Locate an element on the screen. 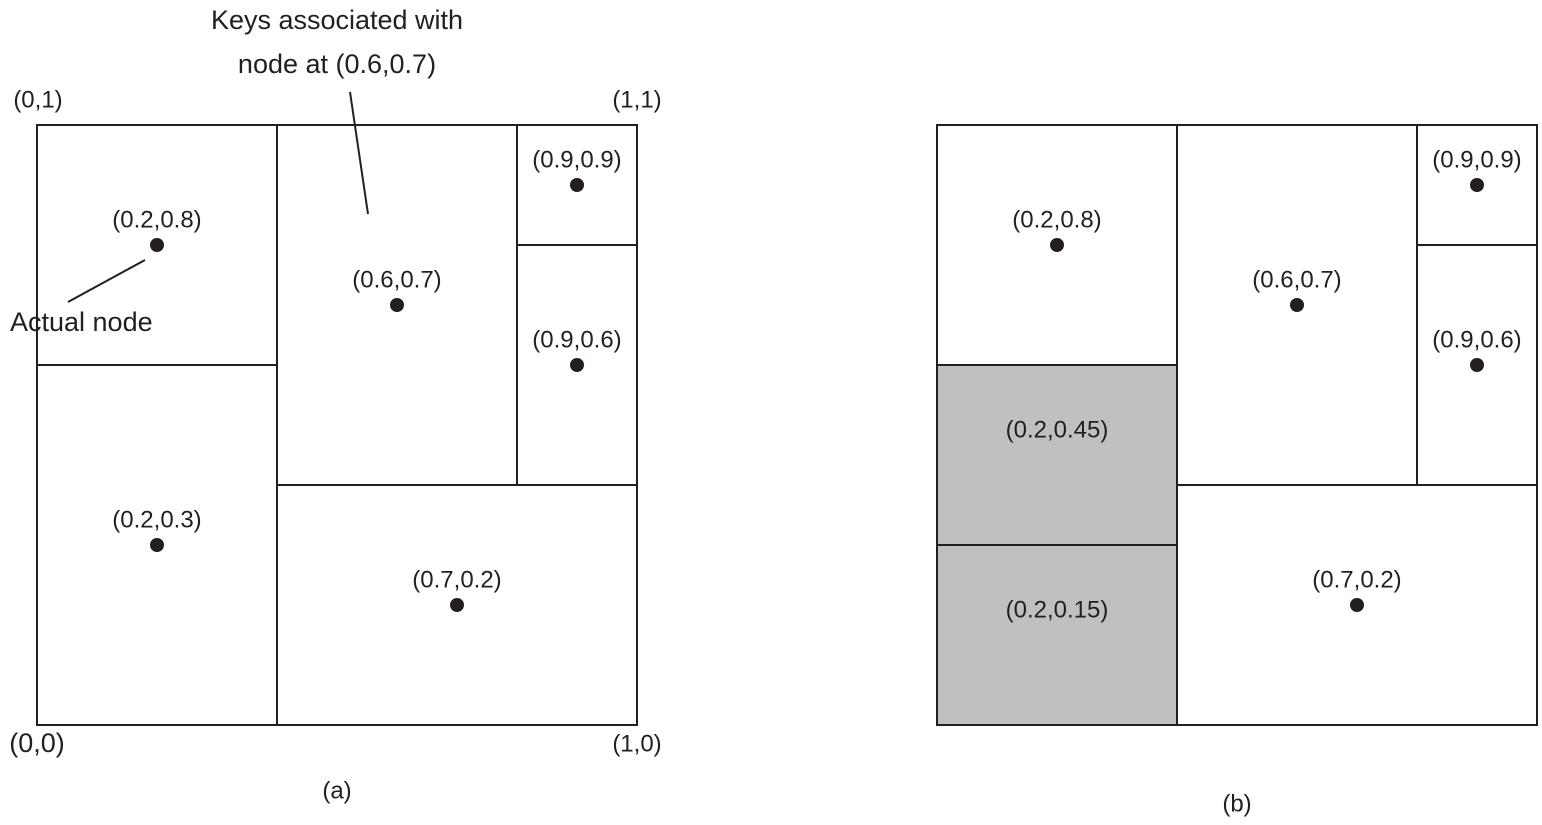 The image size is (1542, 825). node-label: (0.2,0.45) is located at coordinates (1057, 429).